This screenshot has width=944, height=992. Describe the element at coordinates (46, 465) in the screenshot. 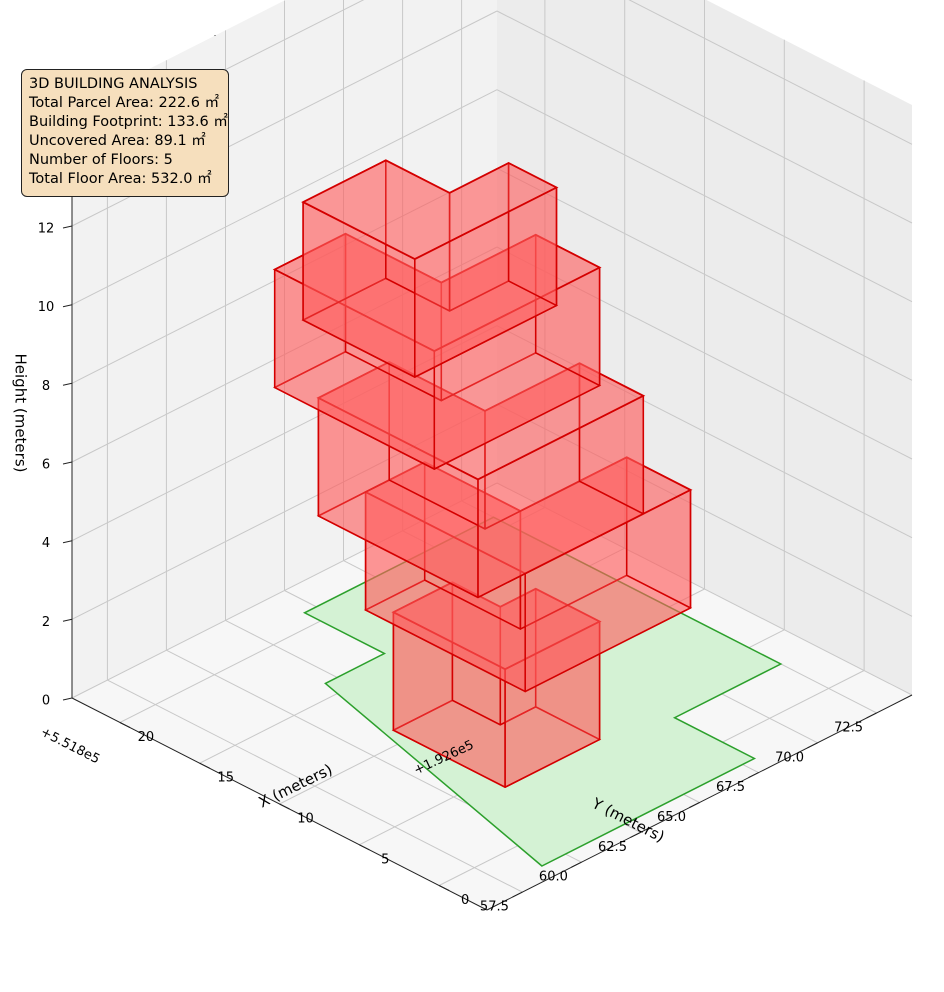

I see `z-tick-label: 6` at that location.